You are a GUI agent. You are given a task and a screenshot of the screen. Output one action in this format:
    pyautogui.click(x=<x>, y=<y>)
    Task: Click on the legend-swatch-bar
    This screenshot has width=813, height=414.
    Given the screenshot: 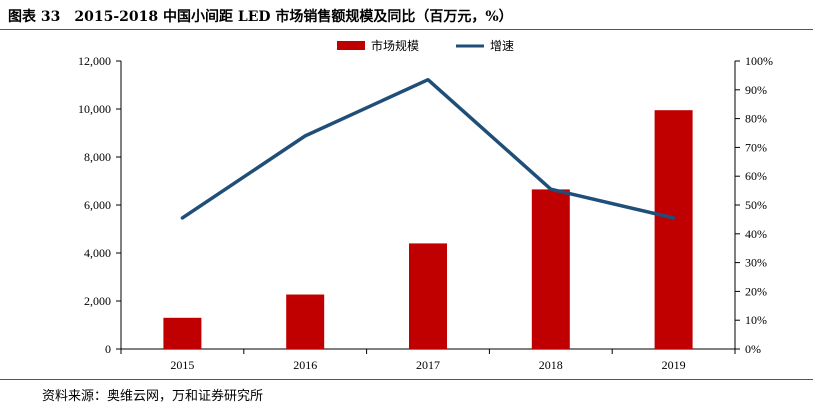 What is the action you would take?
    pyautogui.click(x=351, y=45)
    